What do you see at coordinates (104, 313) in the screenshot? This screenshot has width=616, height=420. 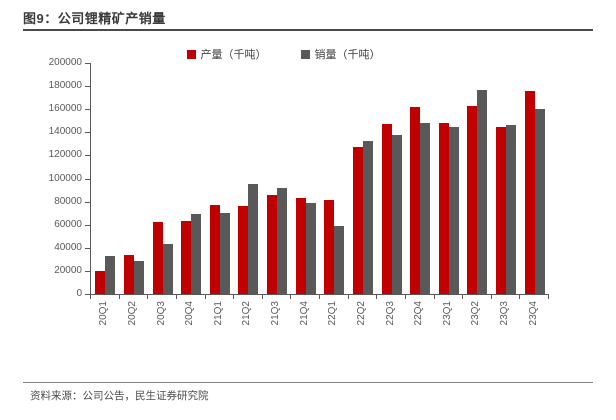 I see `x-axis-tick-label: 20Q1` at bounding box center [104, 313].